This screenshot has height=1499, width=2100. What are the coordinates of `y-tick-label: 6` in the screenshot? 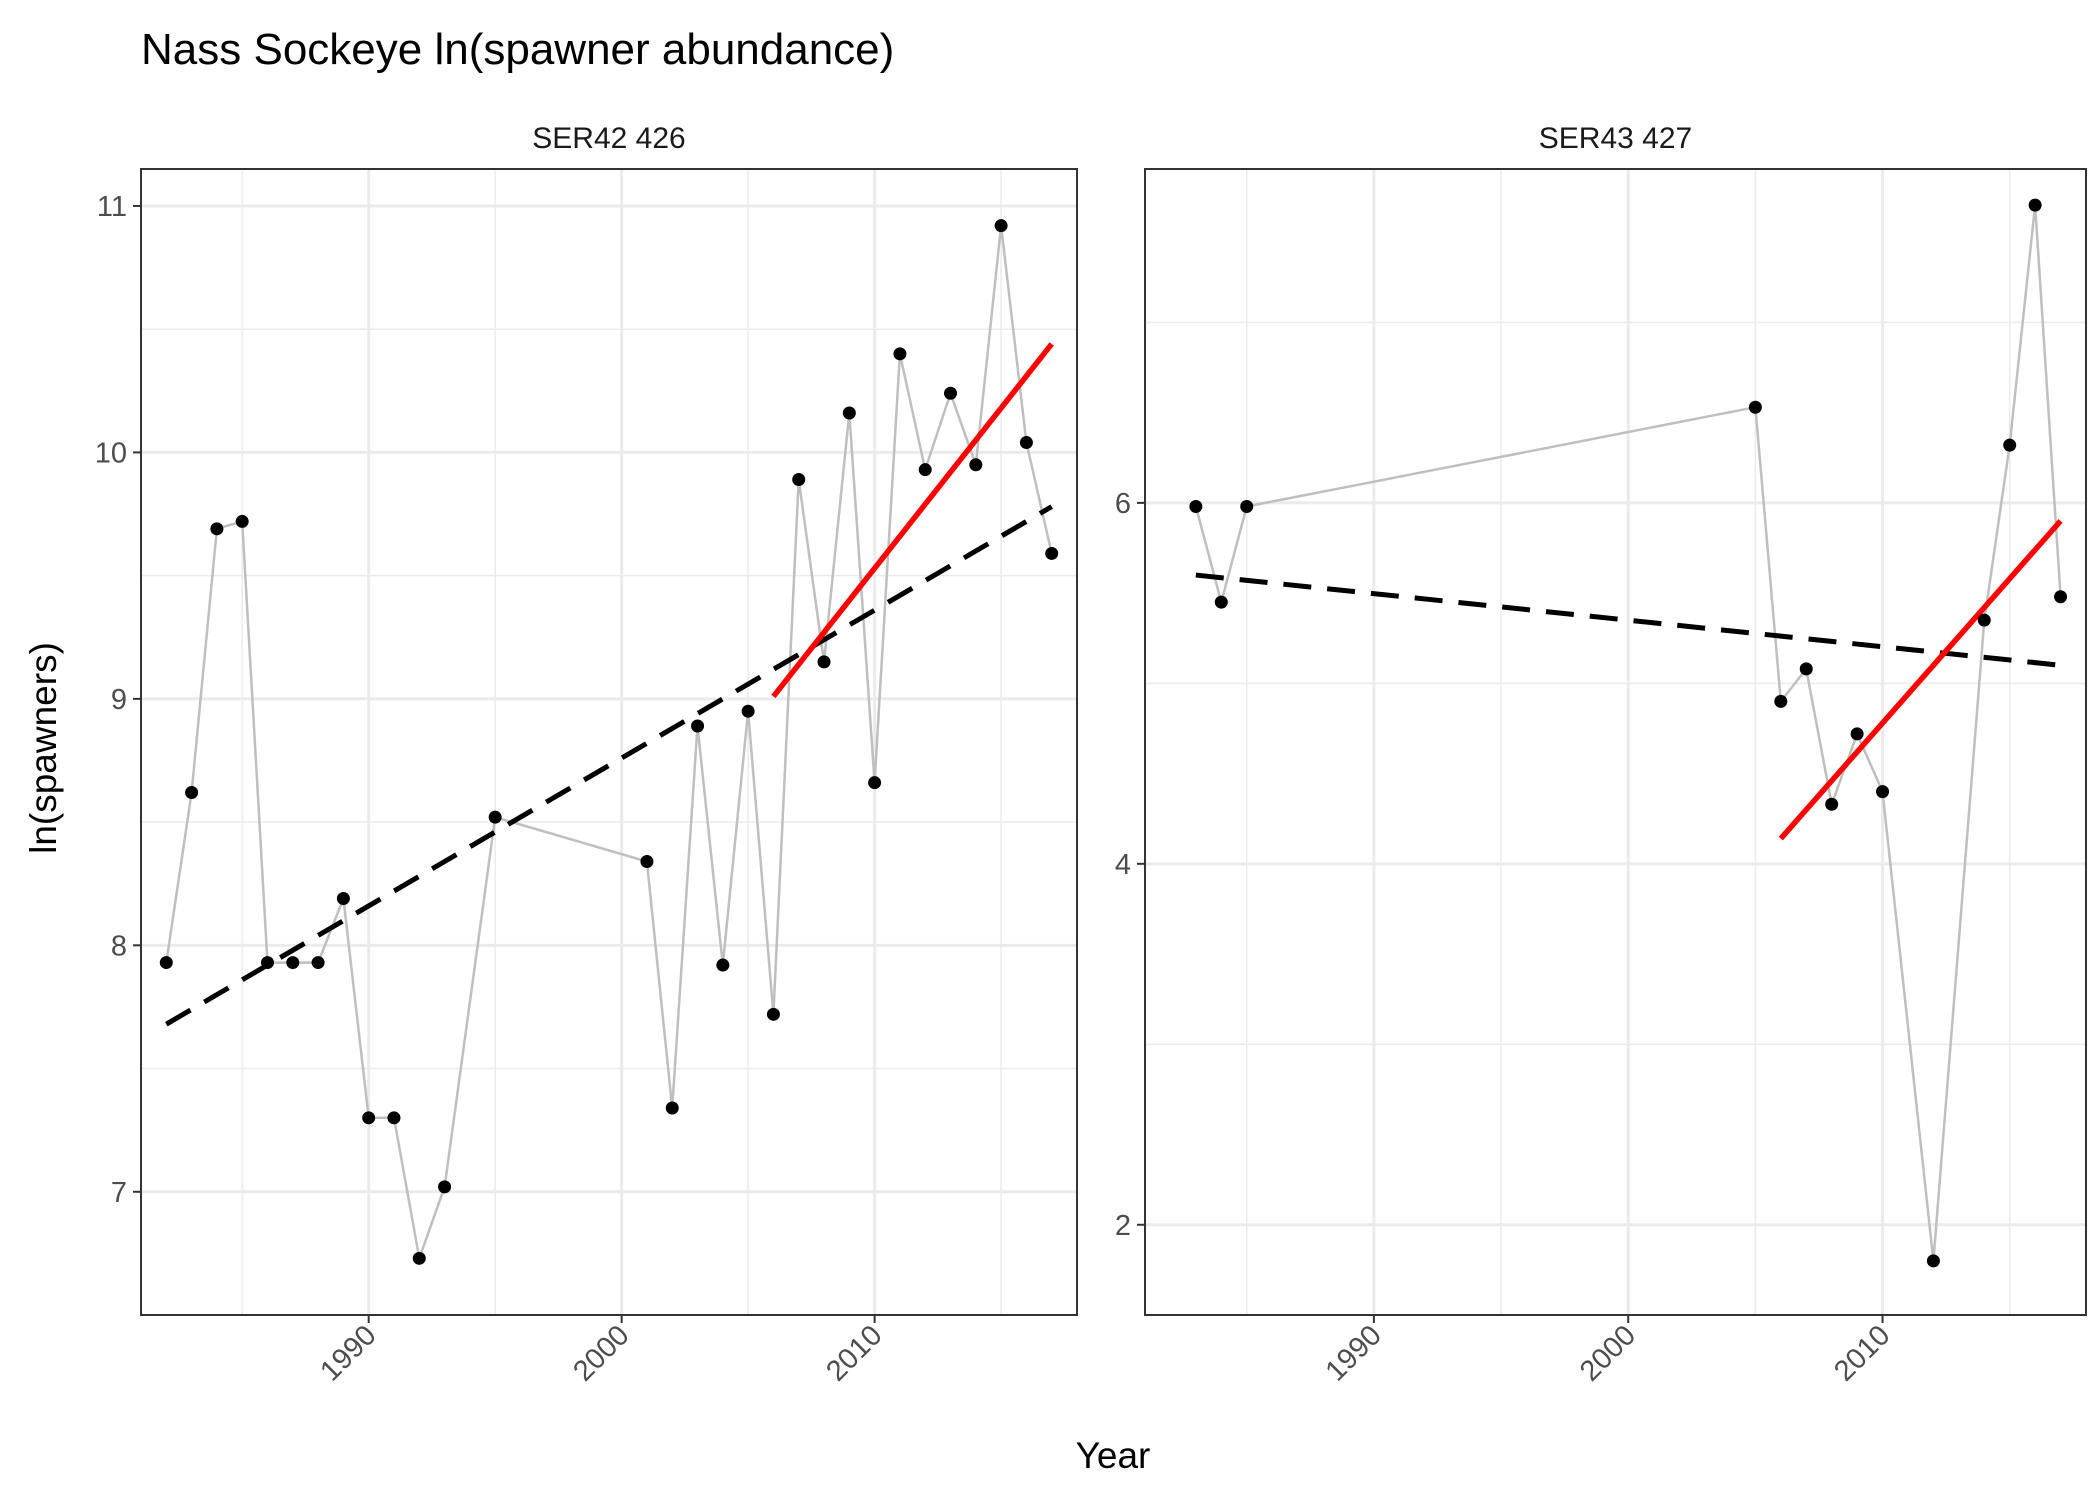 It's located at (1123, 504).